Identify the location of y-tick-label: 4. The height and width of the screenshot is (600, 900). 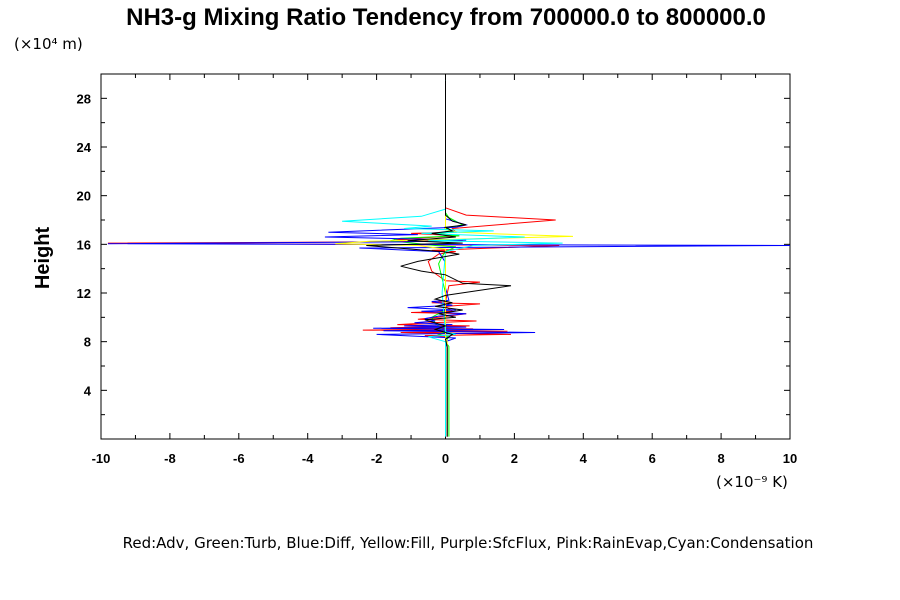
(88, 390).